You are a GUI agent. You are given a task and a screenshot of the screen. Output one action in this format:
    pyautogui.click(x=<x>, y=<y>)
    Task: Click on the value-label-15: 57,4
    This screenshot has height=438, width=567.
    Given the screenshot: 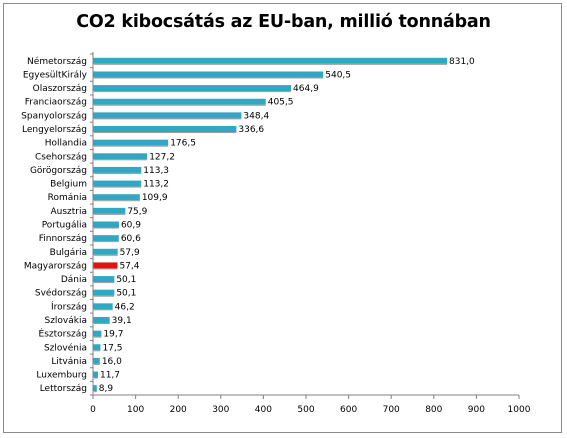 What is the action you would take?
    pyautogui.click(x=129, y=266)
    